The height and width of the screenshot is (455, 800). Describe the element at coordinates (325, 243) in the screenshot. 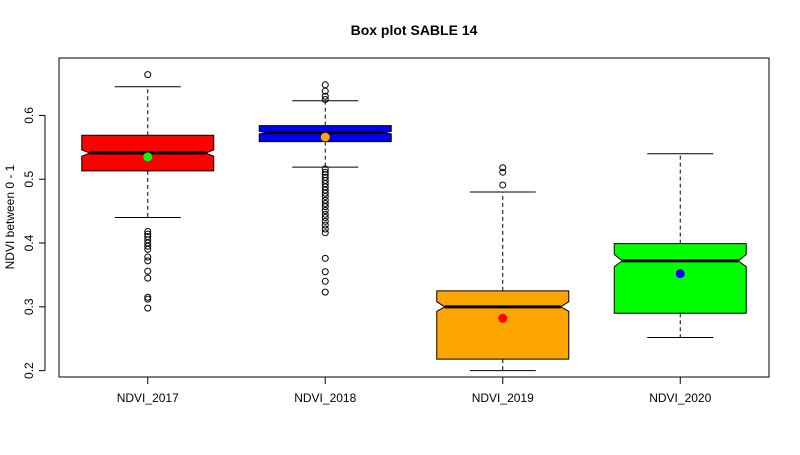

I see `box-NDVI_2018: NDVI_2018` at that location.